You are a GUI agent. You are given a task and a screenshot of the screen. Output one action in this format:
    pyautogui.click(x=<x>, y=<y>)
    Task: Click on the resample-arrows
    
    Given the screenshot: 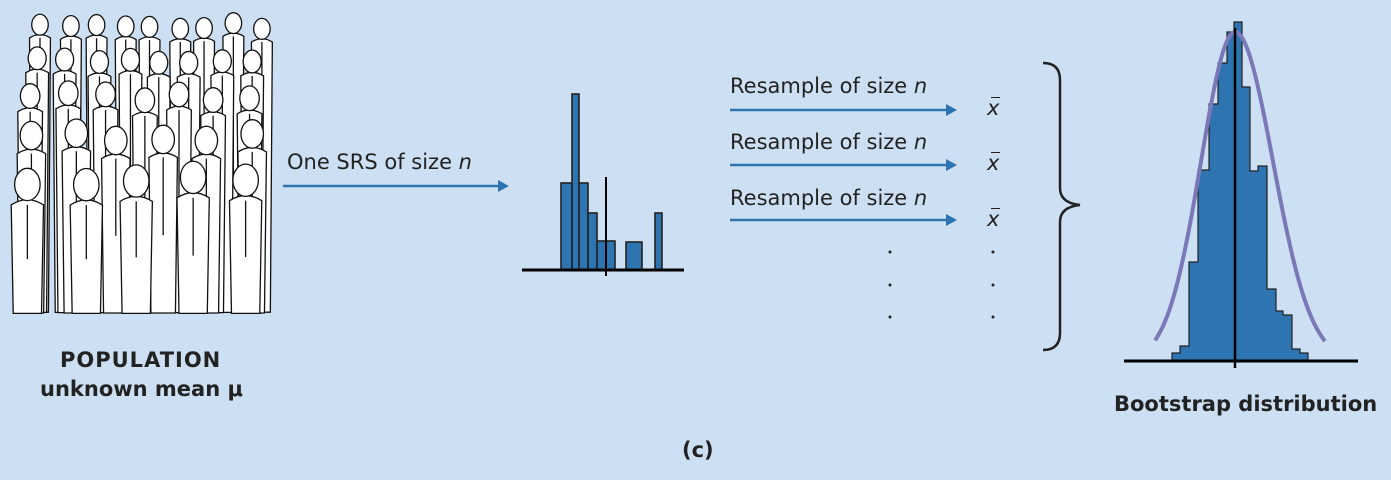 What is the action you would take?
    pyautogui.click(x=843, y=165)
    